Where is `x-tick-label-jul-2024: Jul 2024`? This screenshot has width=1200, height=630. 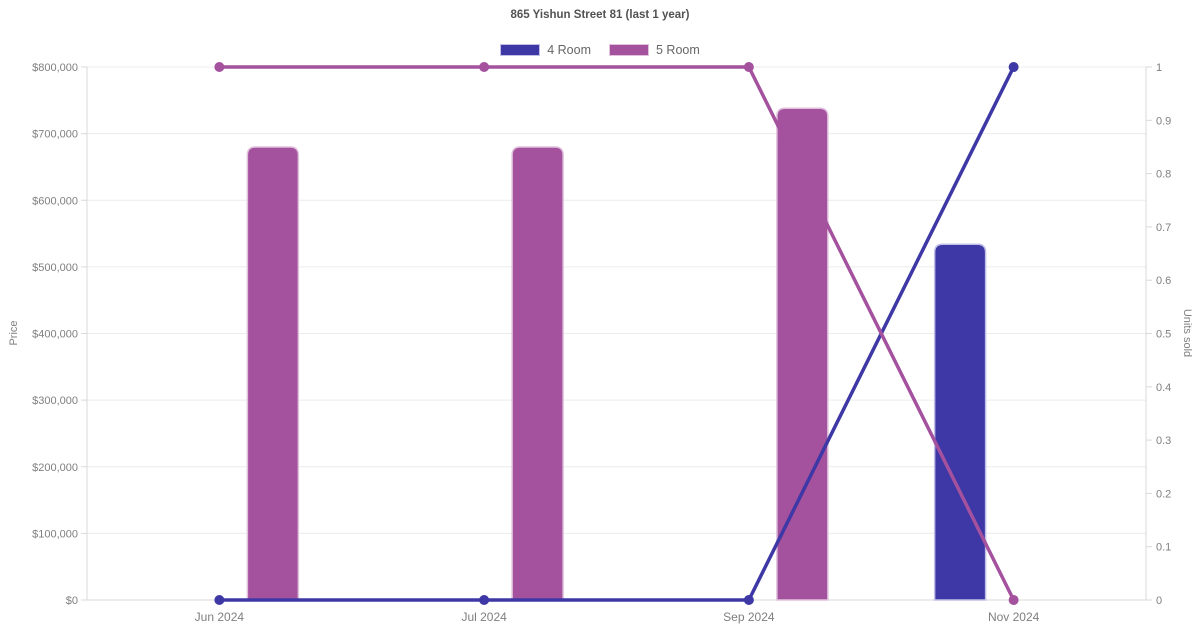
x-tick-label-jul-2024: Jul 2024 is located at coordinates (484, 617).